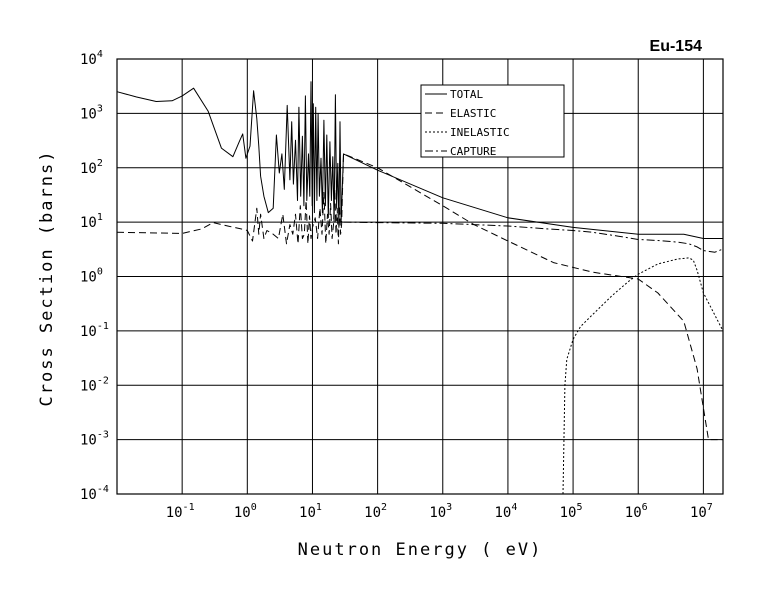 The height and width of the screenshot is (590, 780). I want to click on x-tick-label: 10⁷, so click(701, 511).